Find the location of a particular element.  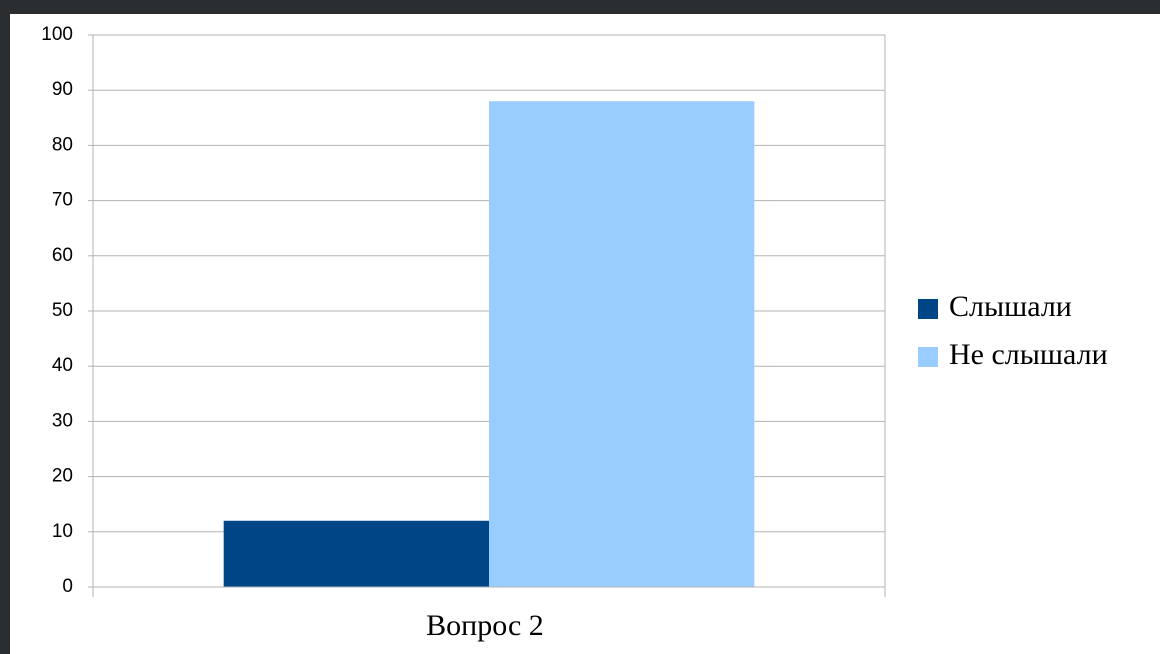

y-tick-label: 80 is located at coordinates (62, 144).